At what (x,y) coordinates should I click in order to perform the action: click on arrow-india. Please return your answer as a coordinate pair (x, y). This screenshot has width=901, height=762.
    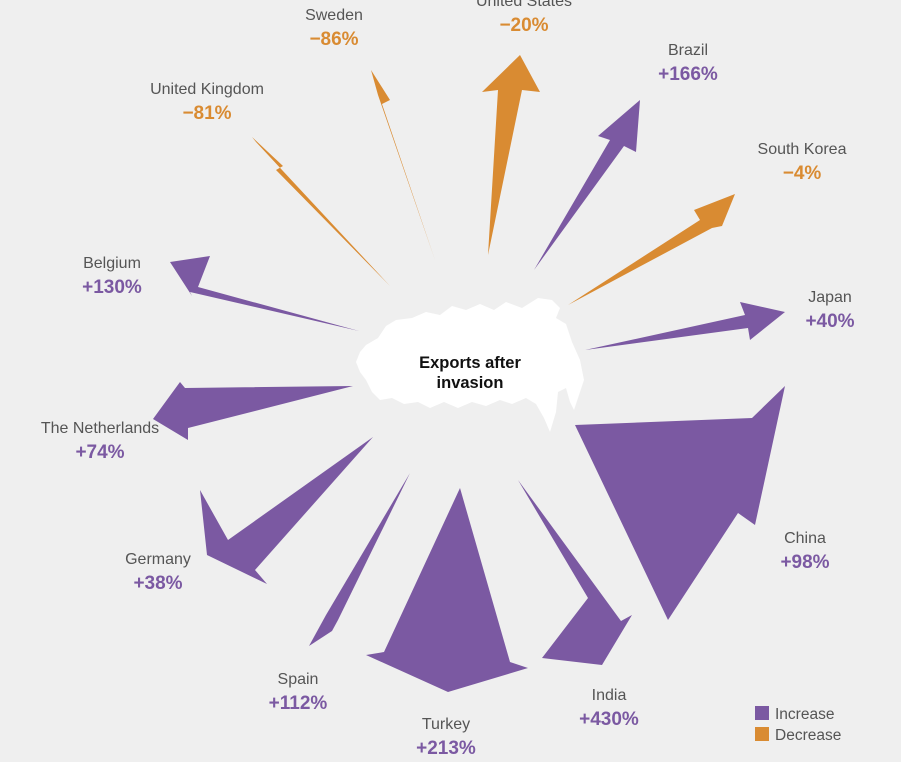
    Looking at the image, I should click on (575, 572).